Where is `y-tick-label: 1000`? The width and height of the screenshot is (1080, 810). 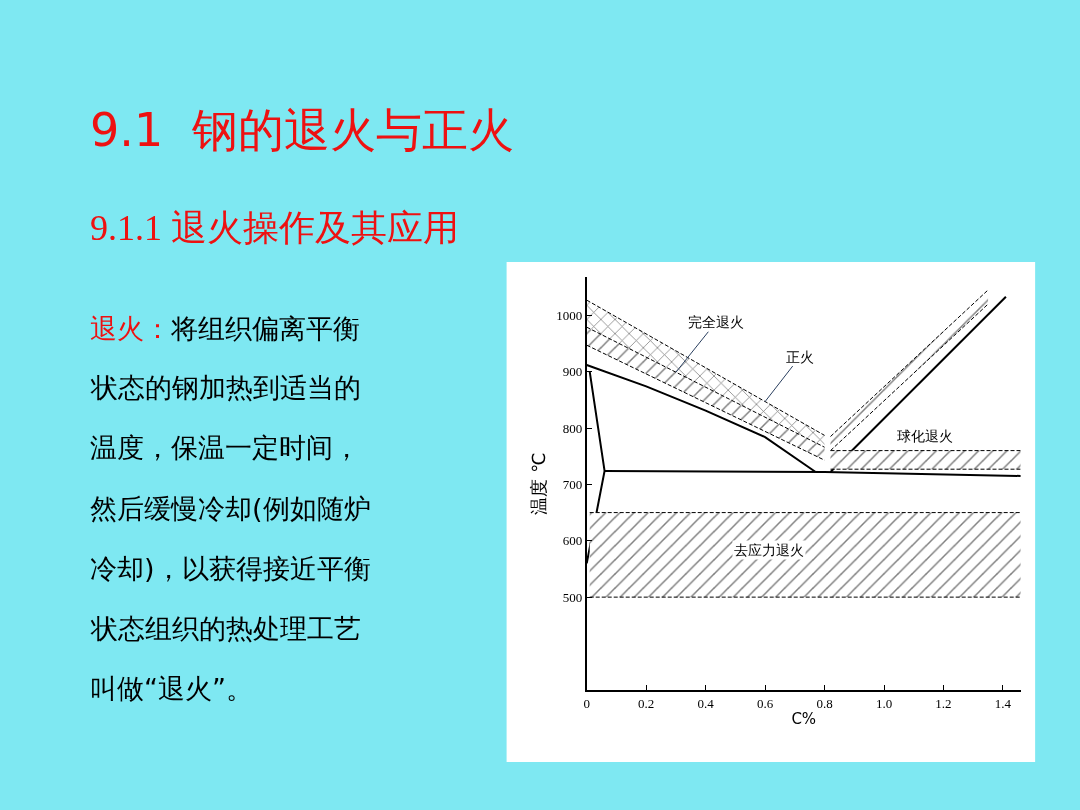
y-tick-label: 1000 is located at coordinates (569, 315).